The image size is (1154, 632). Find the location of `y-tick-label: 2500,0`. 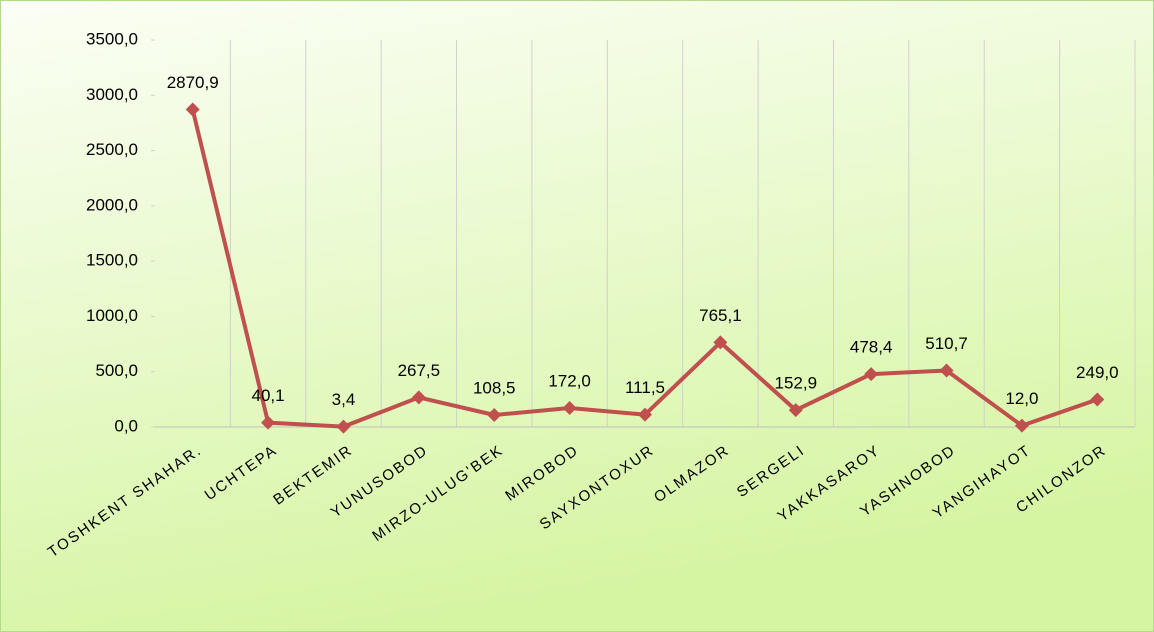

y-tick-label: 2500,0 is located at coordinates (112, 149).